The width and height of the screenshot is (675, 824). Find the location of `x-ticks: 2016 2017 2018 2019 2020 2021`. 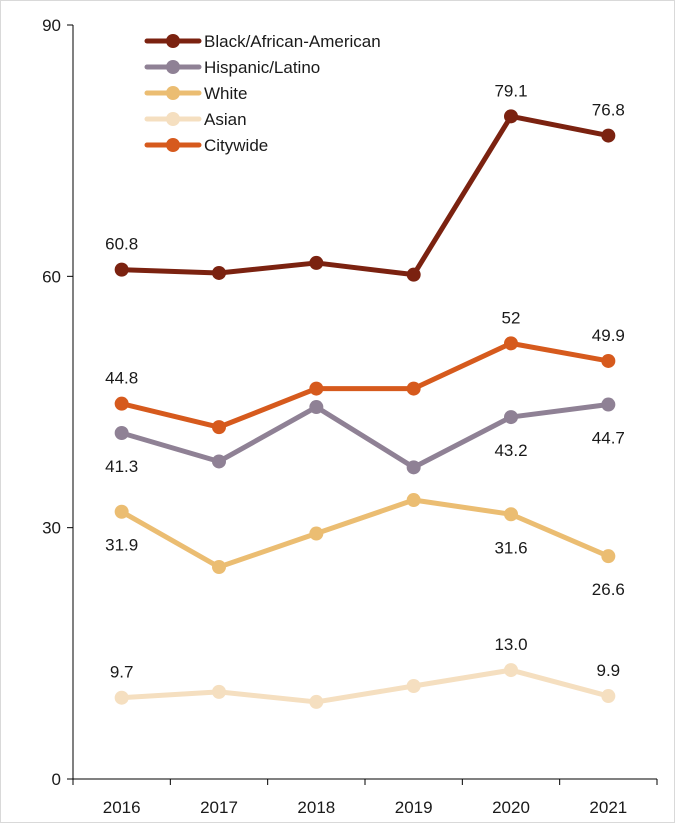

x-ticks: 2016 2017 2018 2019 2020 2021 is located at coordinates (365, 798).